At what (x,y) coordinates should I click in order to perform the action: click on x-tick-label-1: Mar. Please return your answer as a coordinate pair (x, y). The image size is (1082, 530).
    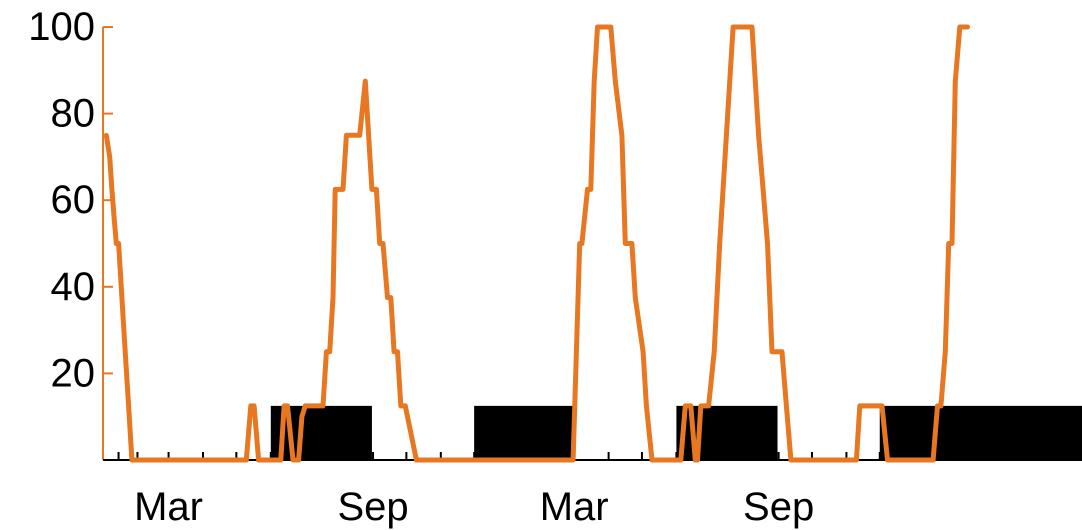
    Looking at the image, I should click on (168, 507).